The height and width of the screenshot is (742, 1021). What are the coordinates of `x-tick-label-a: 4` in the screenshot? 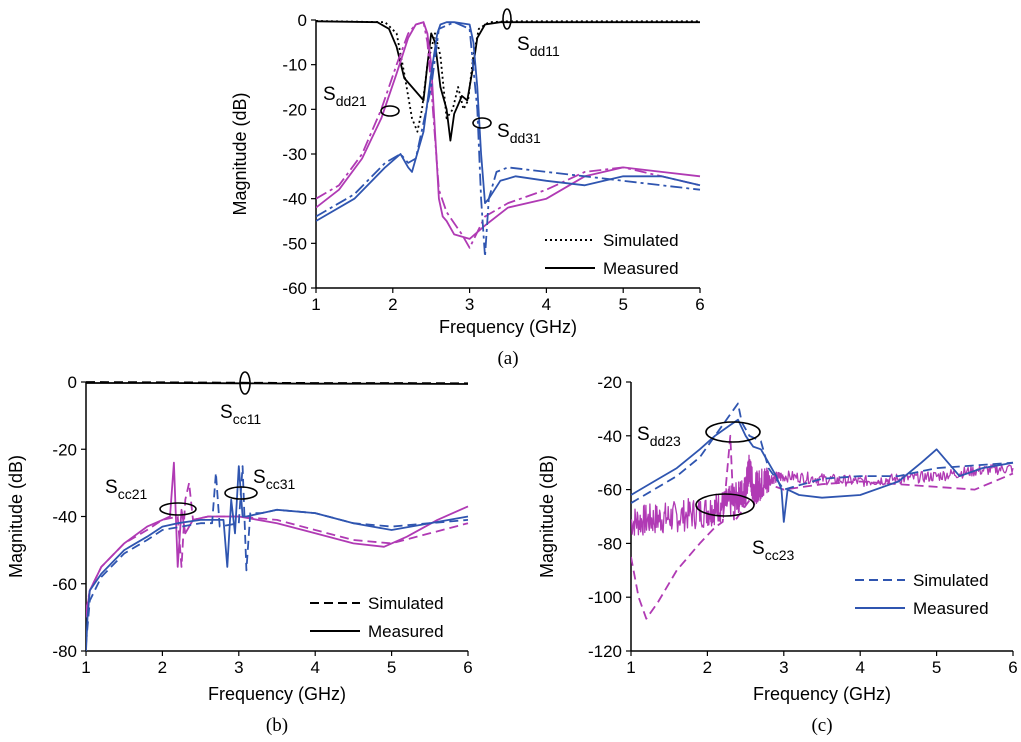 It's located at (546, 304).